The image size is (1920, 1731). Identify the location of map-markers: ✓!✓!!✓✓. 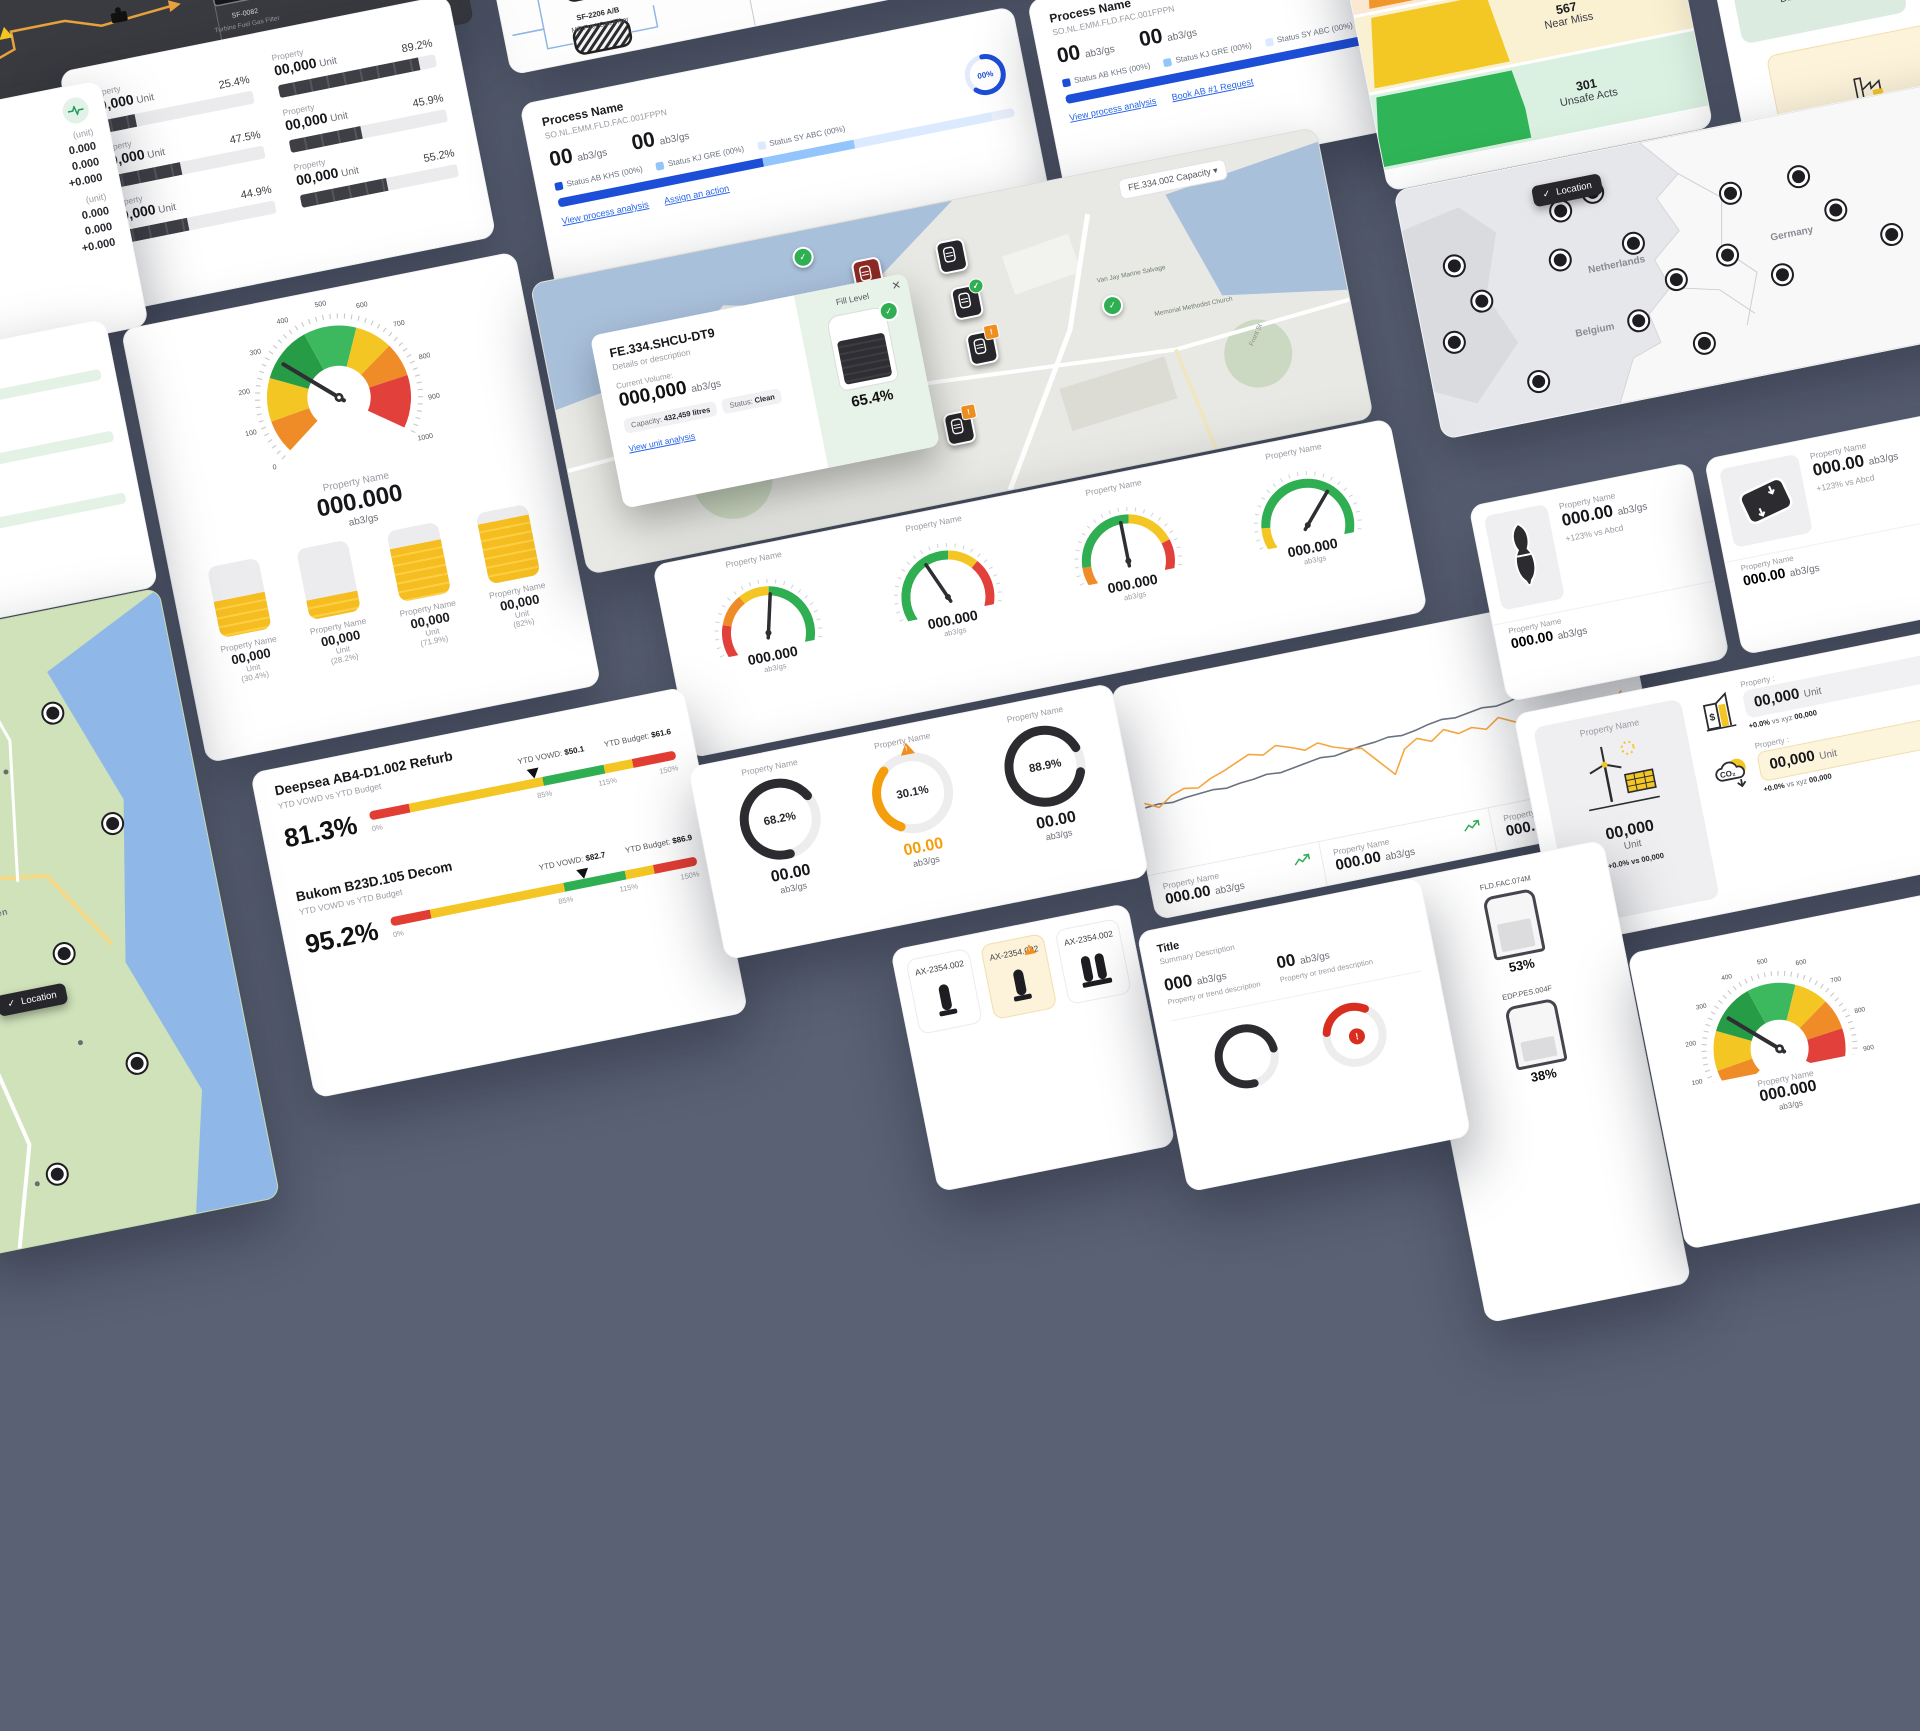
(952, 351).